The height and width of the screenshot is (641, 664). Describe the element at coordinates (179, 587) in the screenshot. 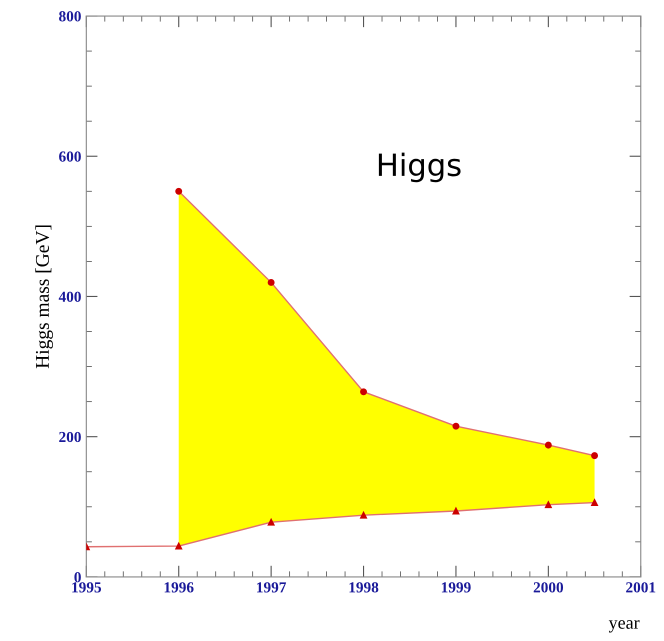

I see `x-tick-label: 1996` at that location.